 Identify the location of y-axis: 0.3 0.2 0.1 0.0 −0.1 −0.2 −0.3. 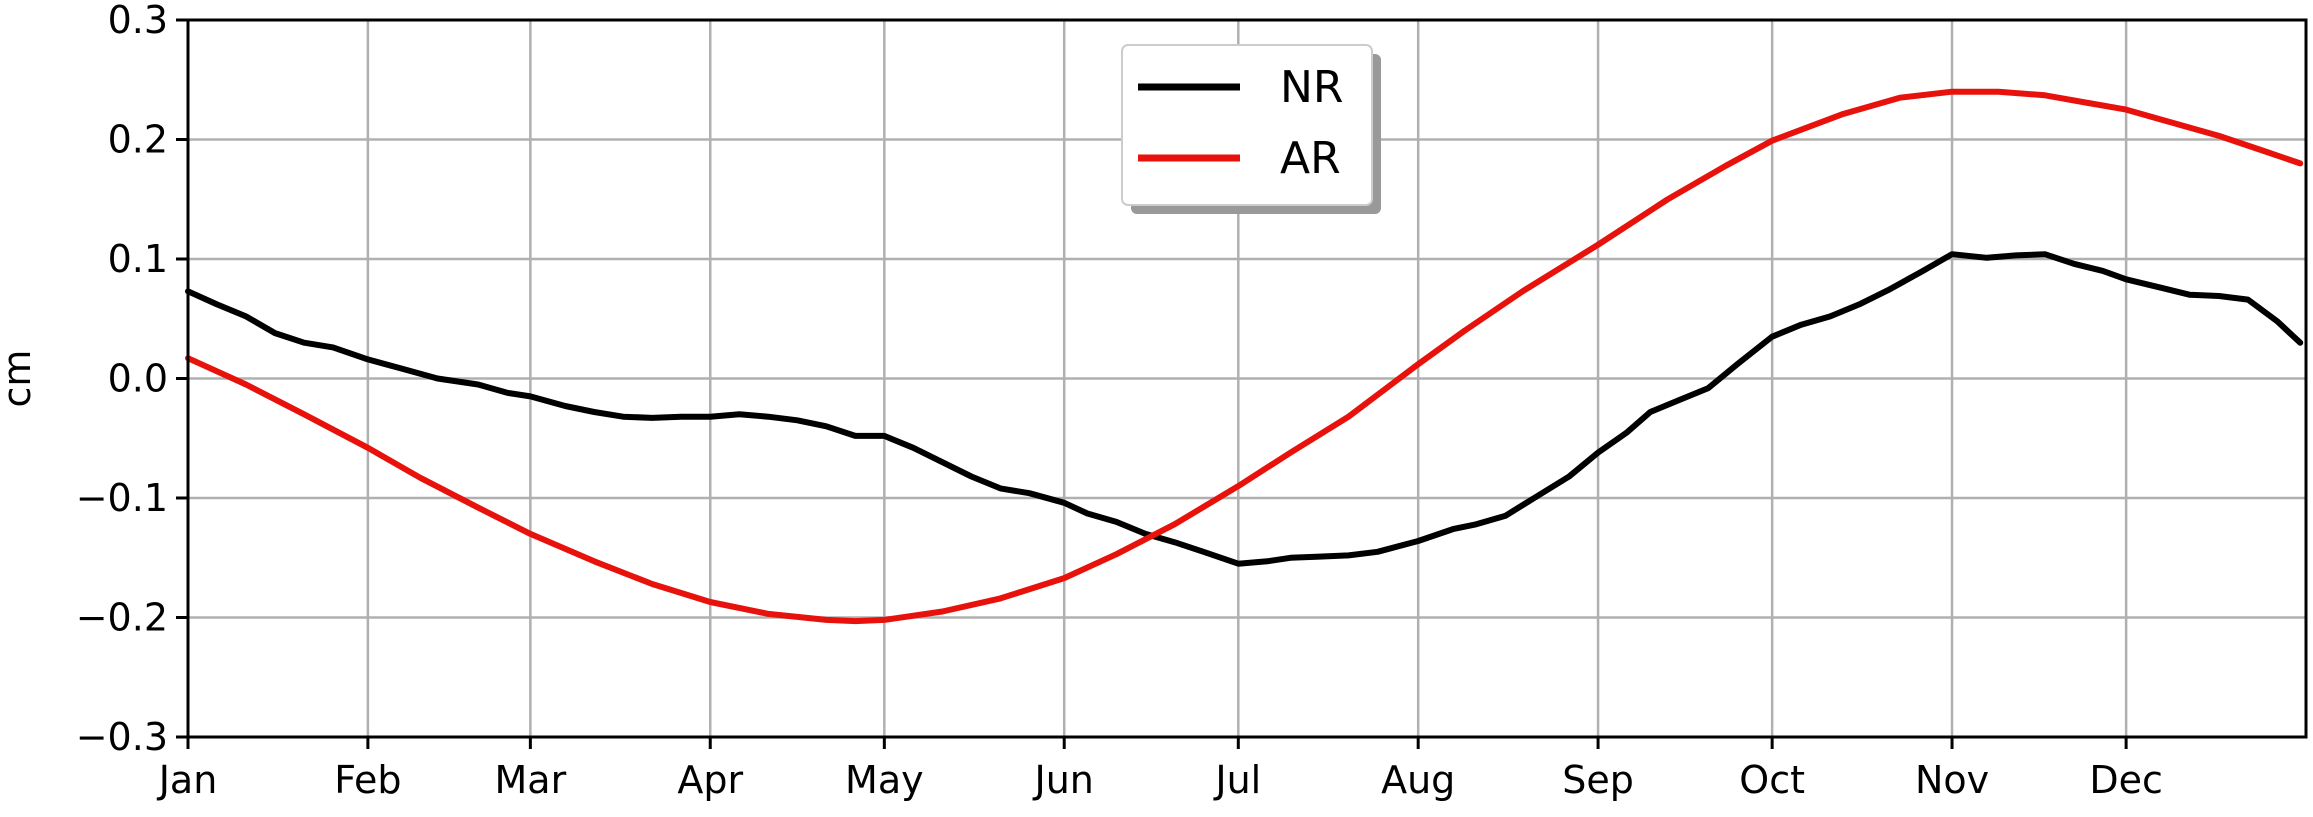
(132, 379).